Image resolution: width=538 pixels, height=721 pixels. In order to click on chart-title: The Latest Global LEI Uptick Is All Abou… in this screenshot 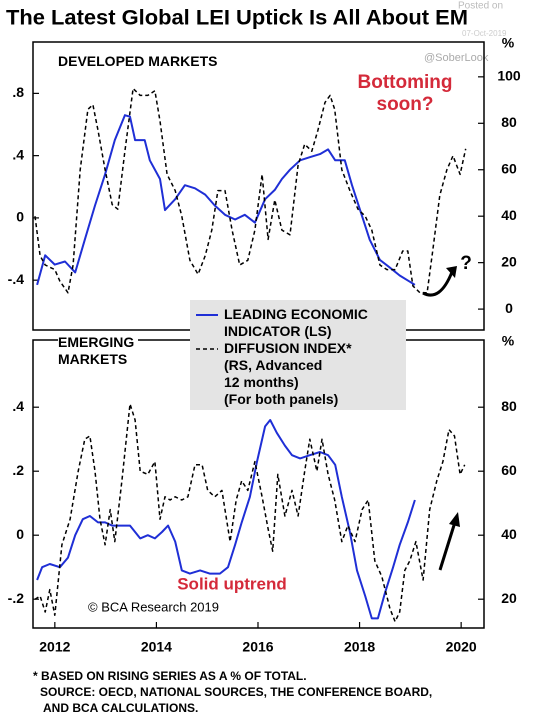, I will do `click(237, 18)`.